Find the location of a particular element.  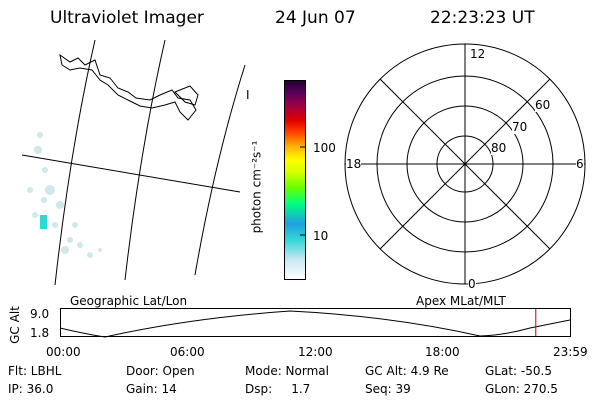

altitude-curve is located at coordinates (315, 324).